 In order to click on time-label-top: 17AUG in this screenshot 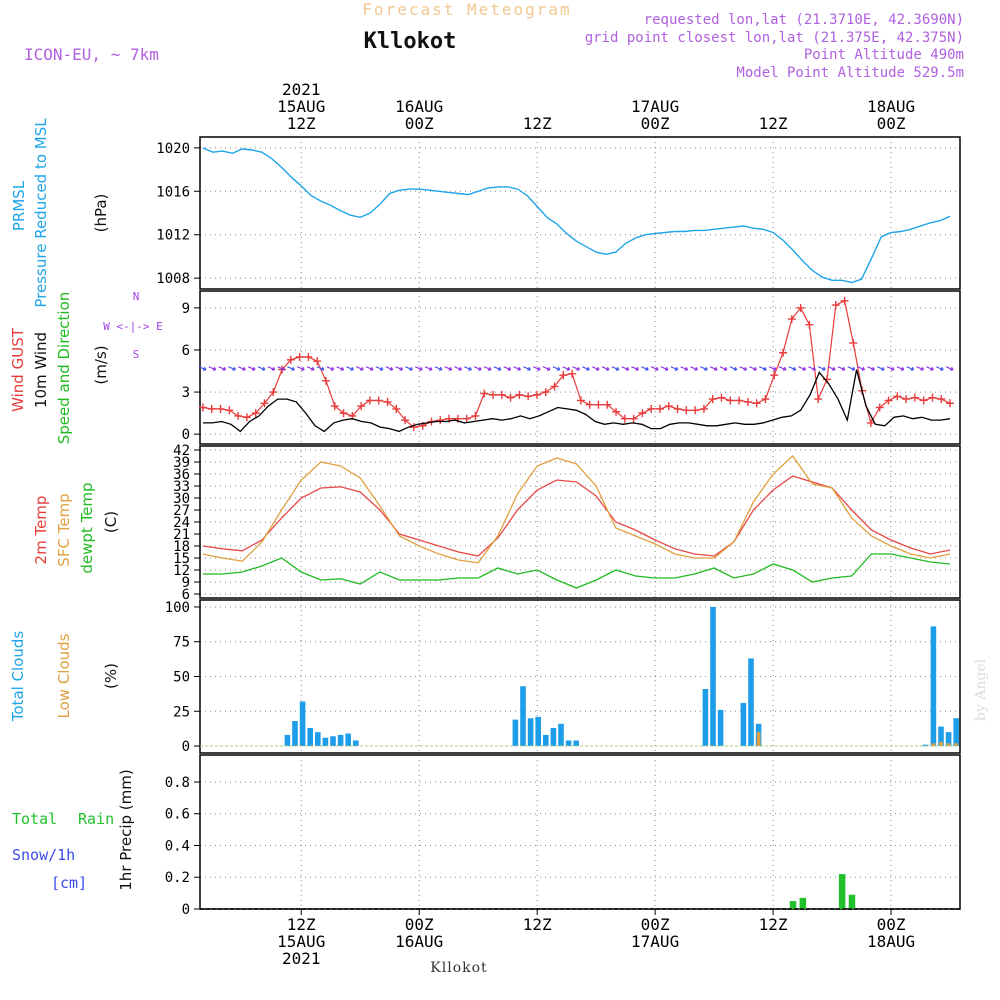, I will do `click(655, 106)`.